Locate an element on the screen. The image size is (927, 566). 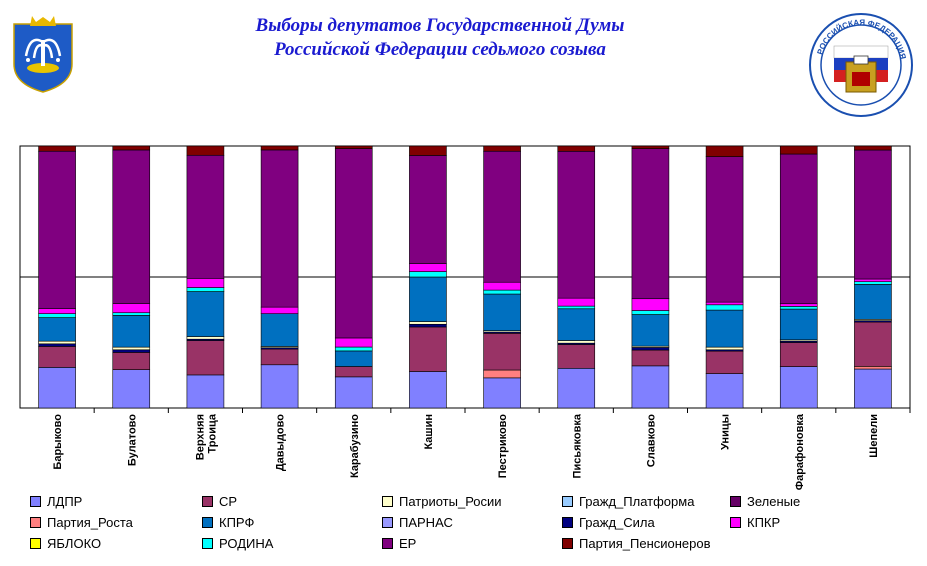
x-tick-label-group: Славково is located at coordinates (651, 441).